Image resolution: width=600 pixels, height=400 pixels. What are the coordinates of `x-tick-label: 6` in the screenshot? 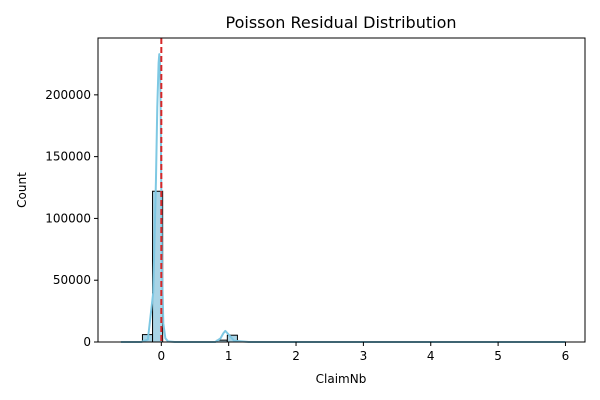 It's located at (566, 356).